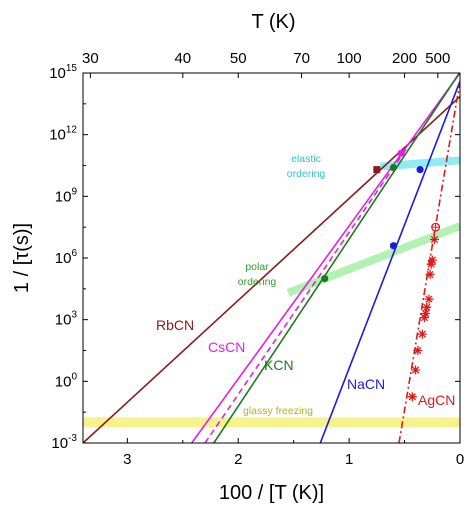 The image size is (474, 518). Describe the element at coordinates (66, 195) in the screenshot. I see `y-tick-label-9: 10⁹` at that location.